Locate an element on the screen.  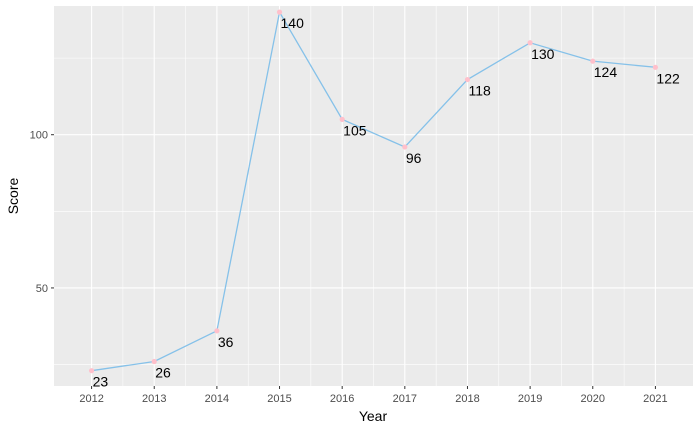
y-axis-title: Score is located at coordinates (13, 196).